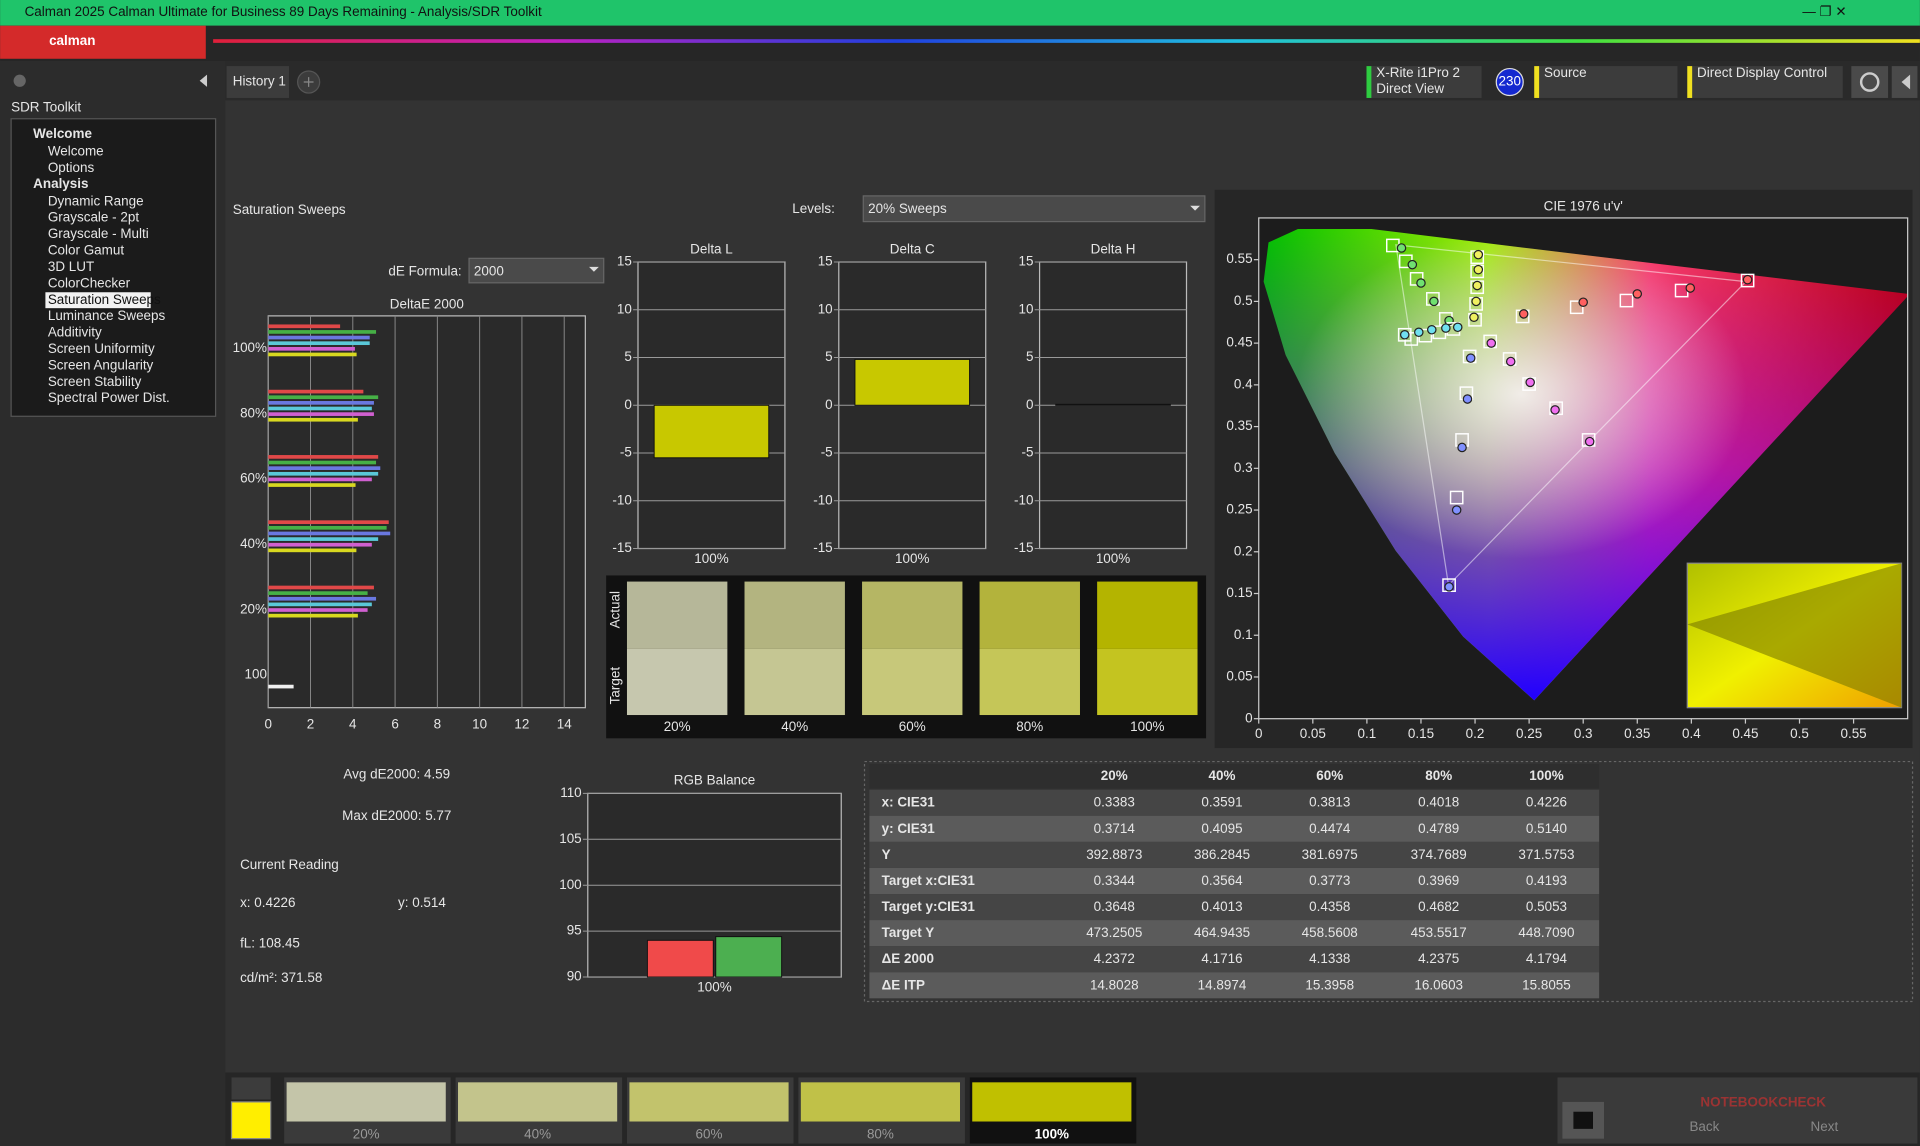 This screenshot has height=1146, width=1920. What do you see at coordinates (424, 270) in the screenshot?
I see `formula-label: dE Formula:` at bounding box center [424, 270].